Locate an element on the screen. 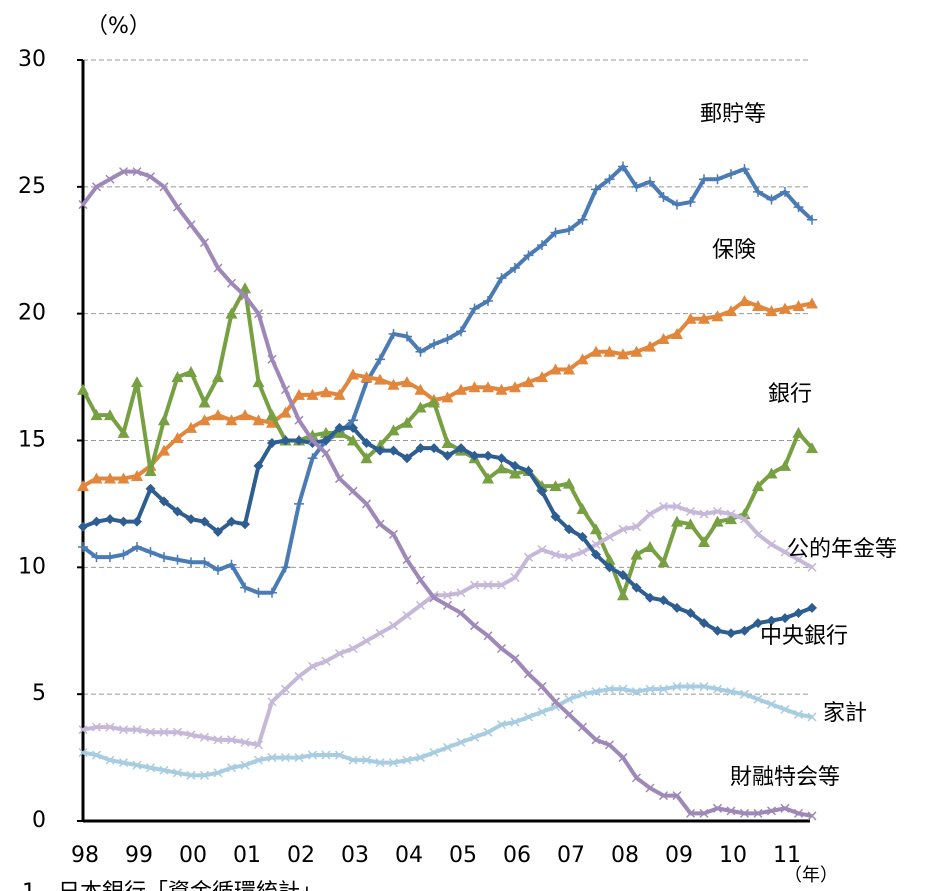 This screenshot has width=933, height=891. series-label: 財融特会等 is located at coordinates (785, 777).